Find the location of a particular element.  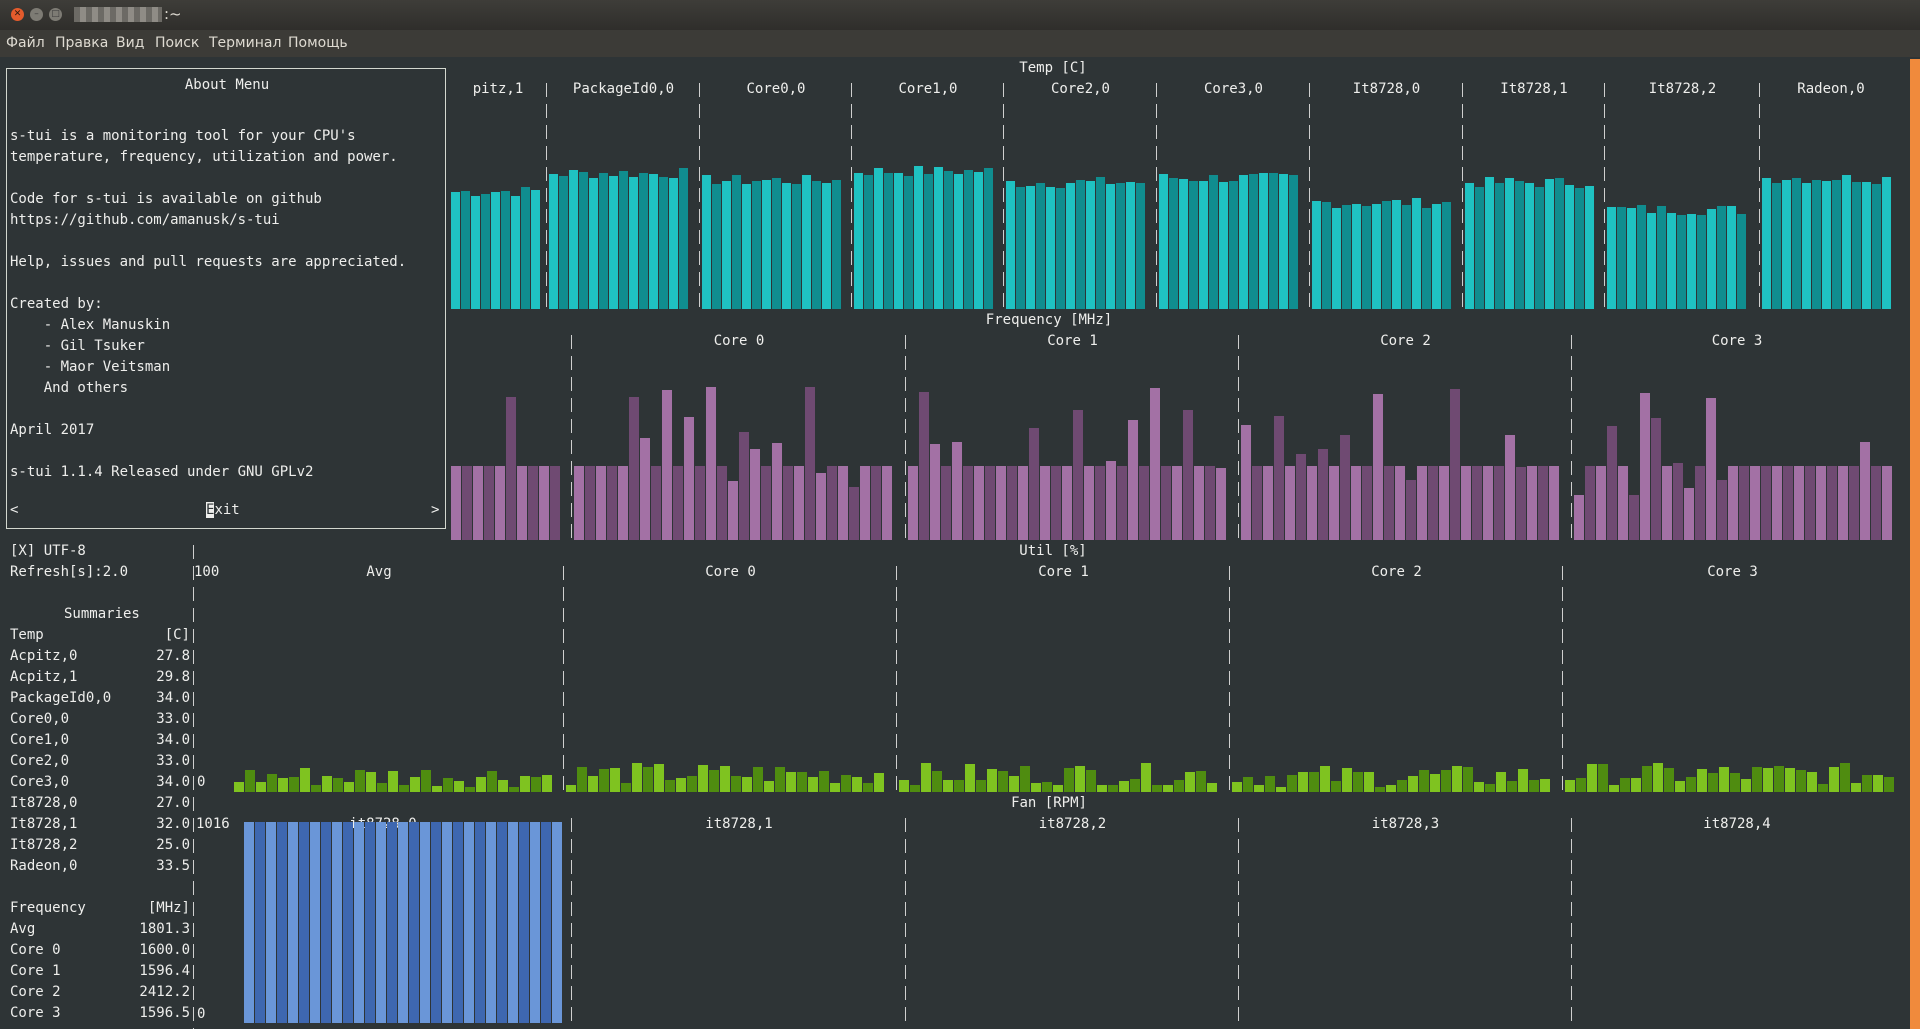

freq-summary-unit: [MHz] is located at coordinates (168, 908).